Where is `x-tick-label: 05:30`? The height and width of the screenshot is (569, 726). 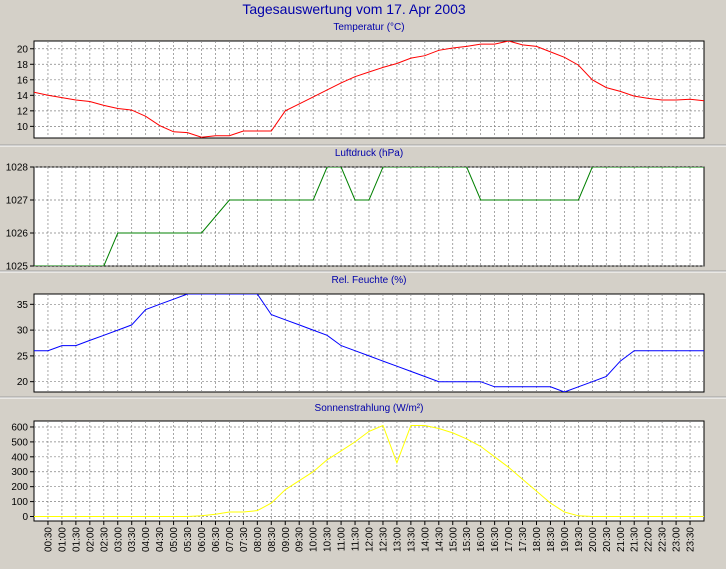 x-tick-label: 05:30 is located at coordinates (188, 539).